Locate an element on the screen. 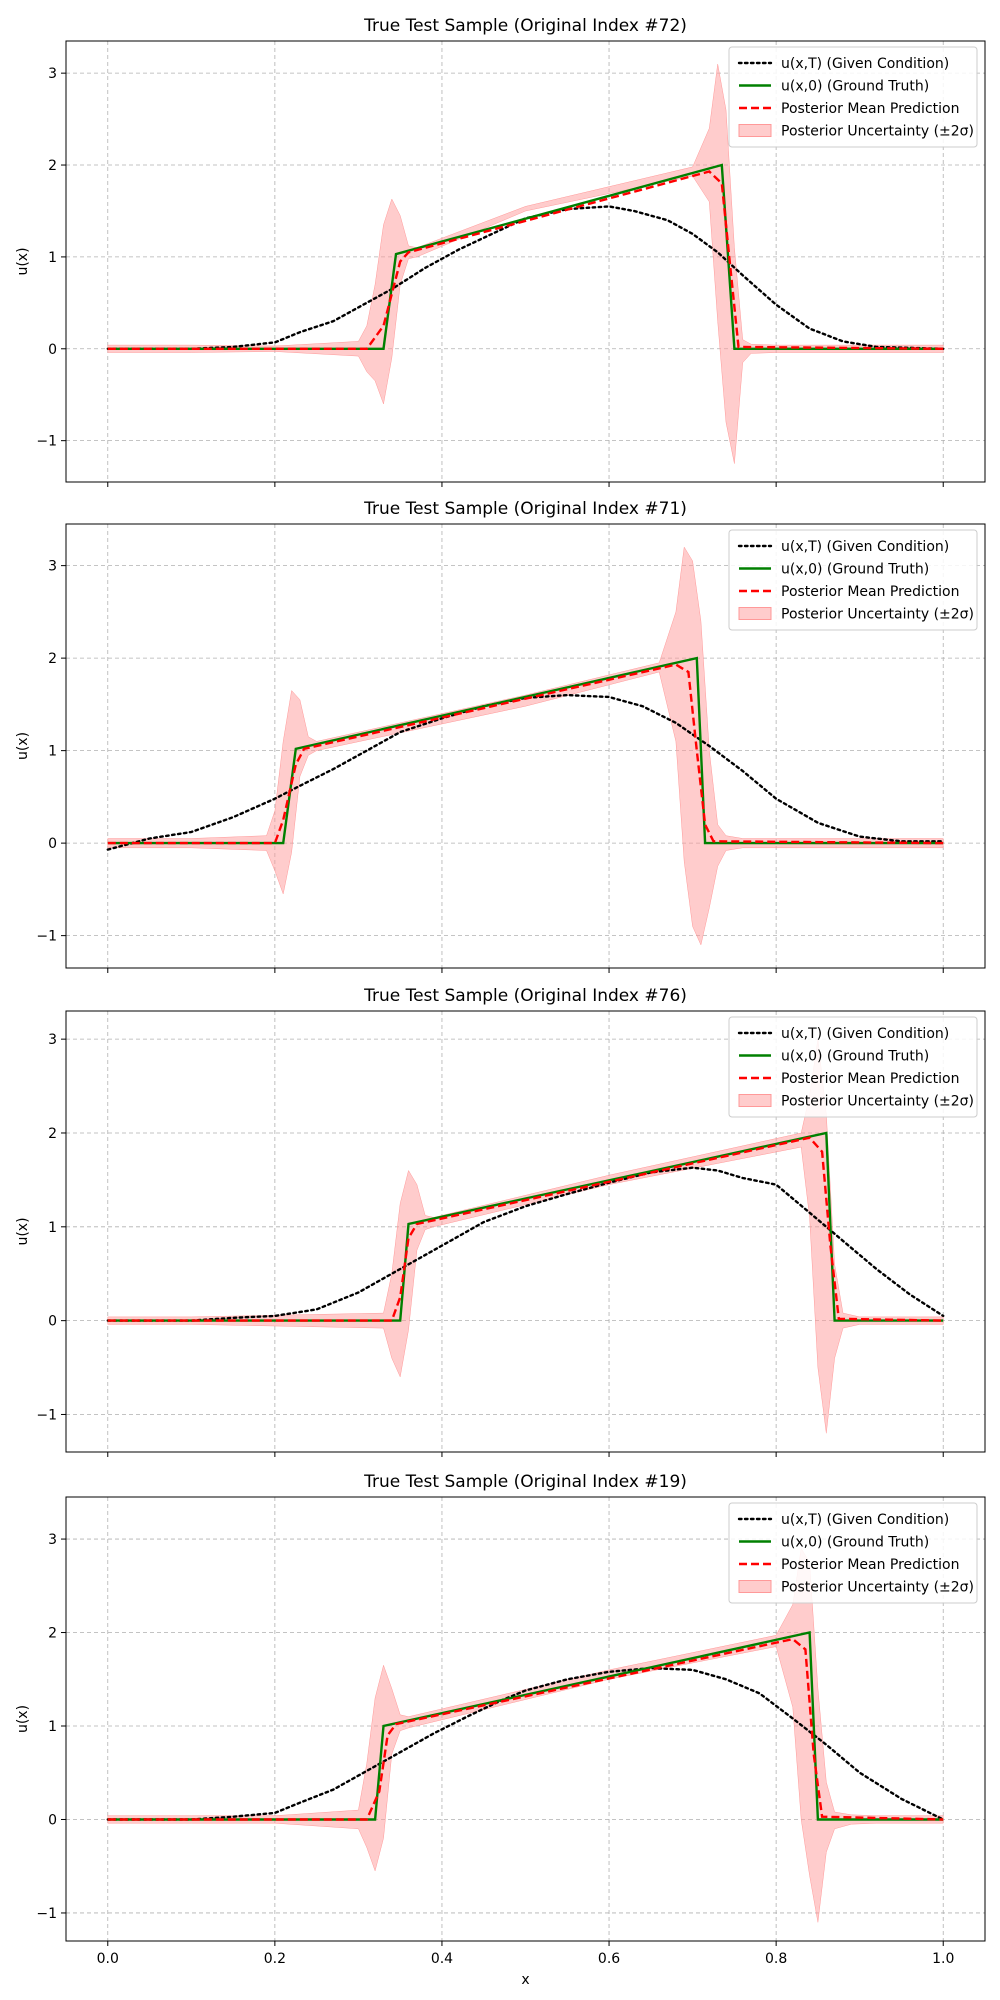 Image resolution: width=1000 pixels, height=2000 pixels. subplot-title: True Test Sample (Original Index #72) is located at coordinates (525, 26).